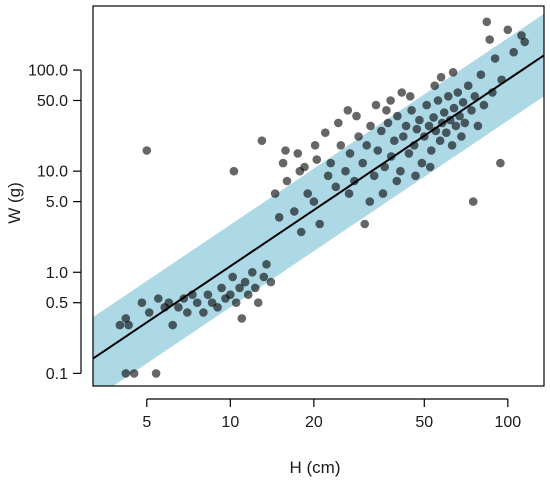  Describe the element at coordinates (331, 414) in the screenshot. I see `x-axis: 5 10 20 50 100` at that location.